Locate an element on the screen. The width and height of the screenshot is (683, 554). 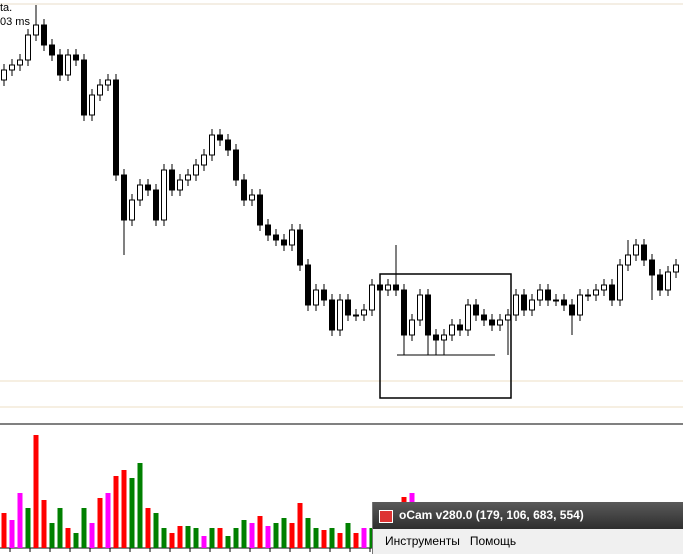
title-text: oCam v280.0 (179, 106, 683, 554) is located at coordinates (491, 515).